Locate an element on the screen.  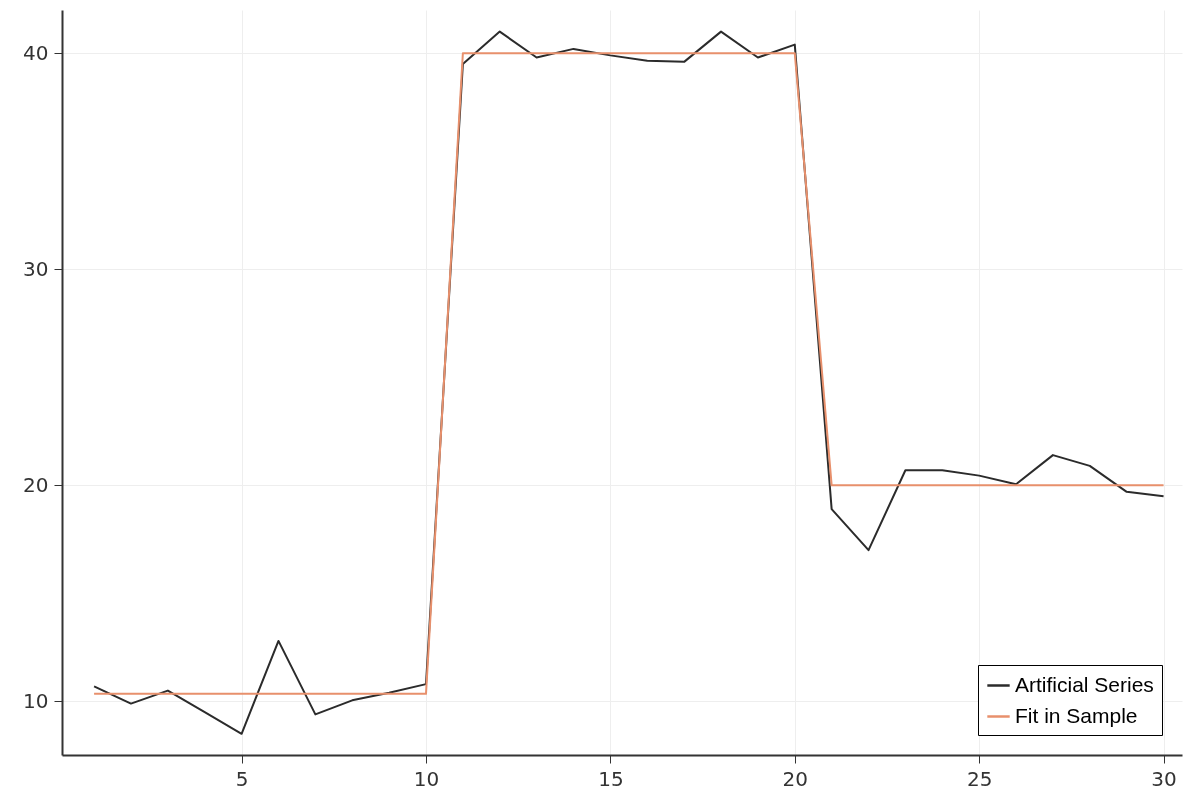
legend-label: Fit in Sample is located at coordinates (1076, 715).